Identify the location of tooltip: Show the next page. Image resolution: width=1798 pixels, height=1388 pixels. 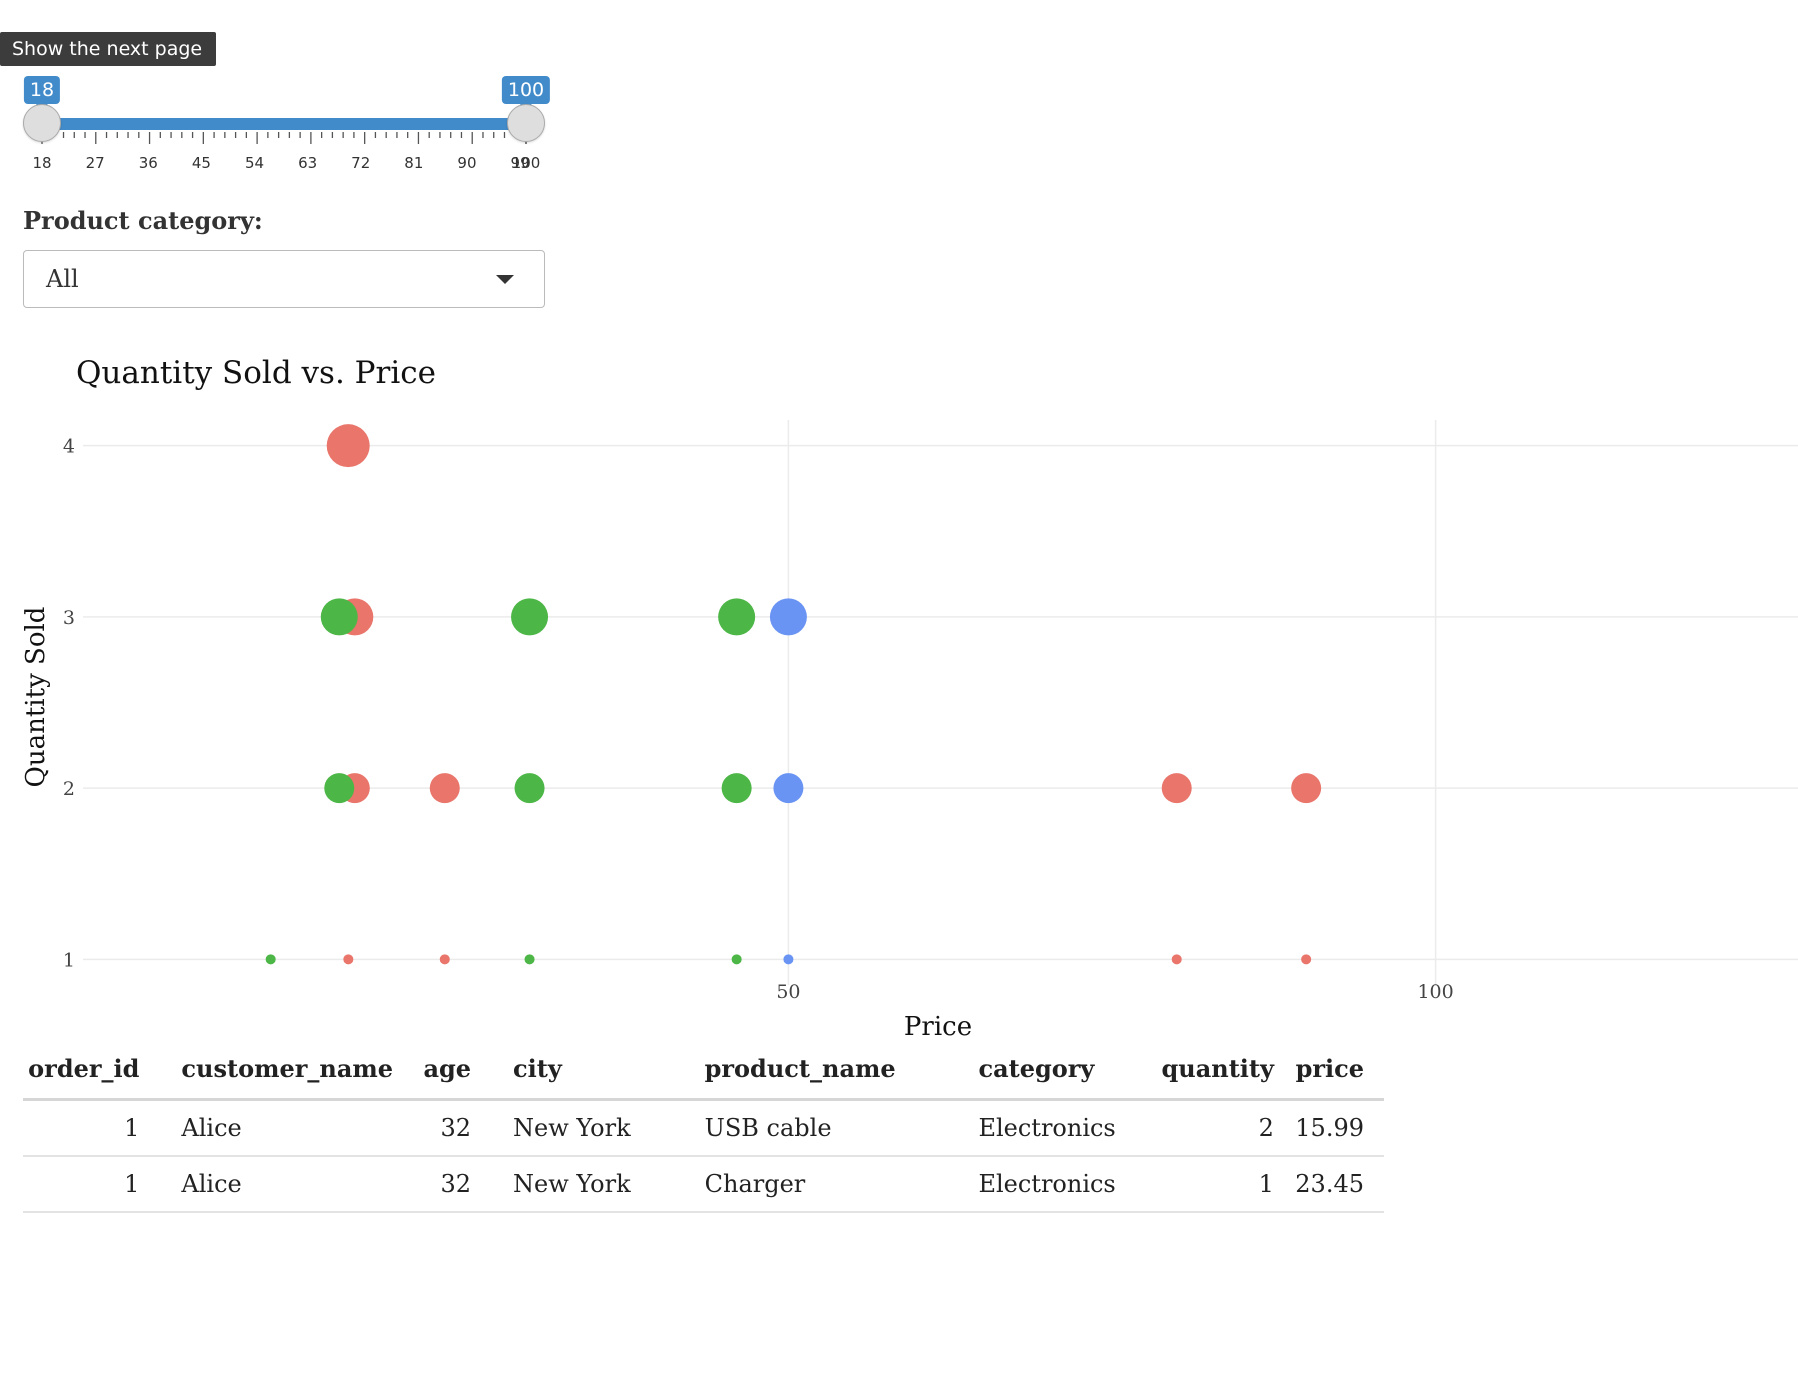
(108, 49).